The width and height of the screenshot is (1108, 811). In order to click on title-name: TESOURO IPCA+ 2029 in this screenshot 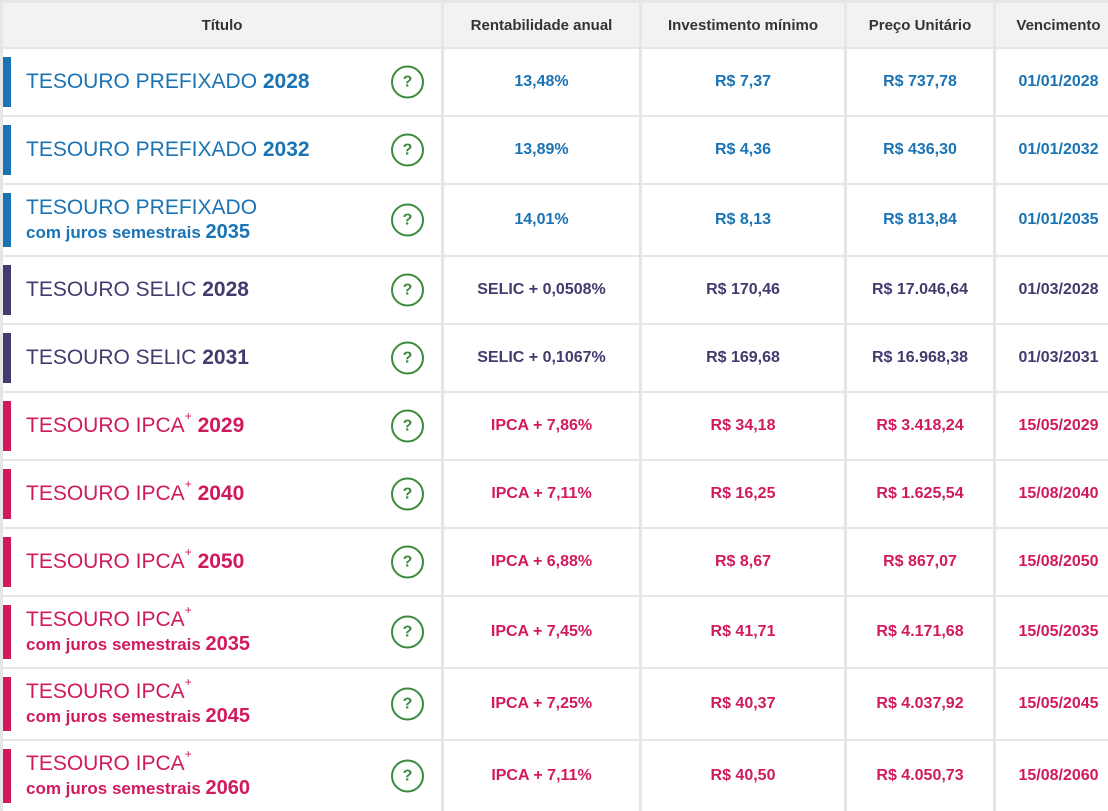, I will do `click(135, 423)`.